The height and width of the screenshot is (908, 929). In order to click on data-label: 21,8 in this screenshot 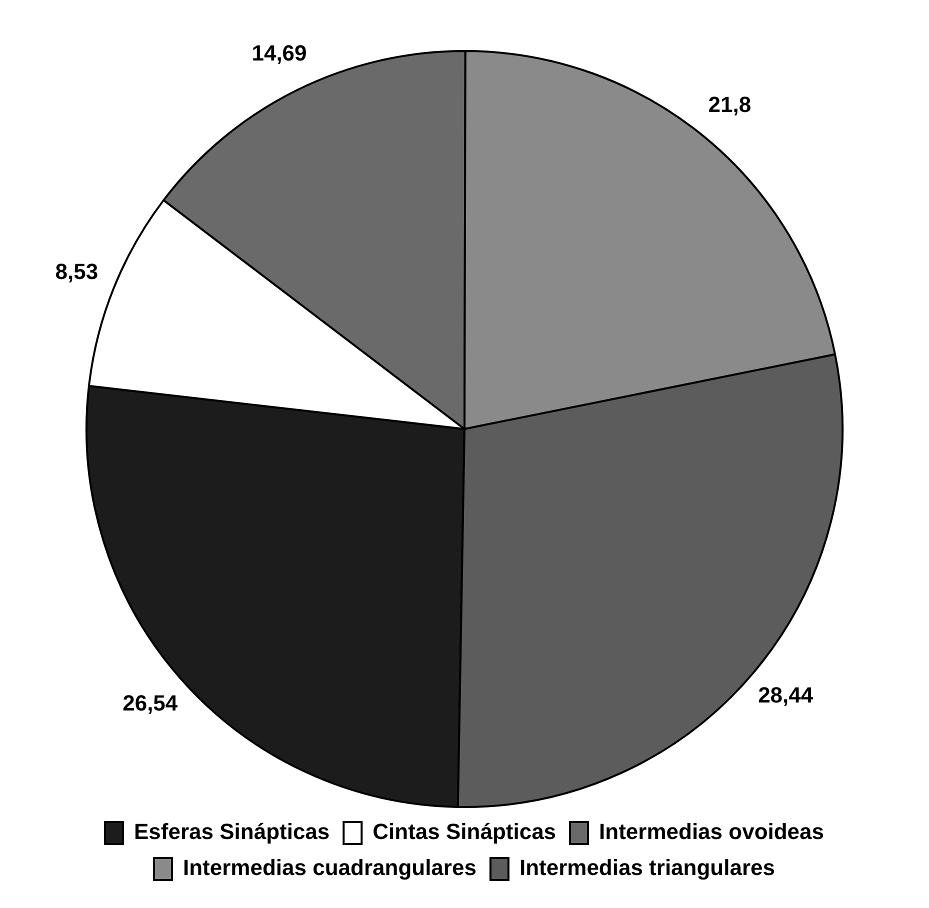, I will do `click(730, 104)`.